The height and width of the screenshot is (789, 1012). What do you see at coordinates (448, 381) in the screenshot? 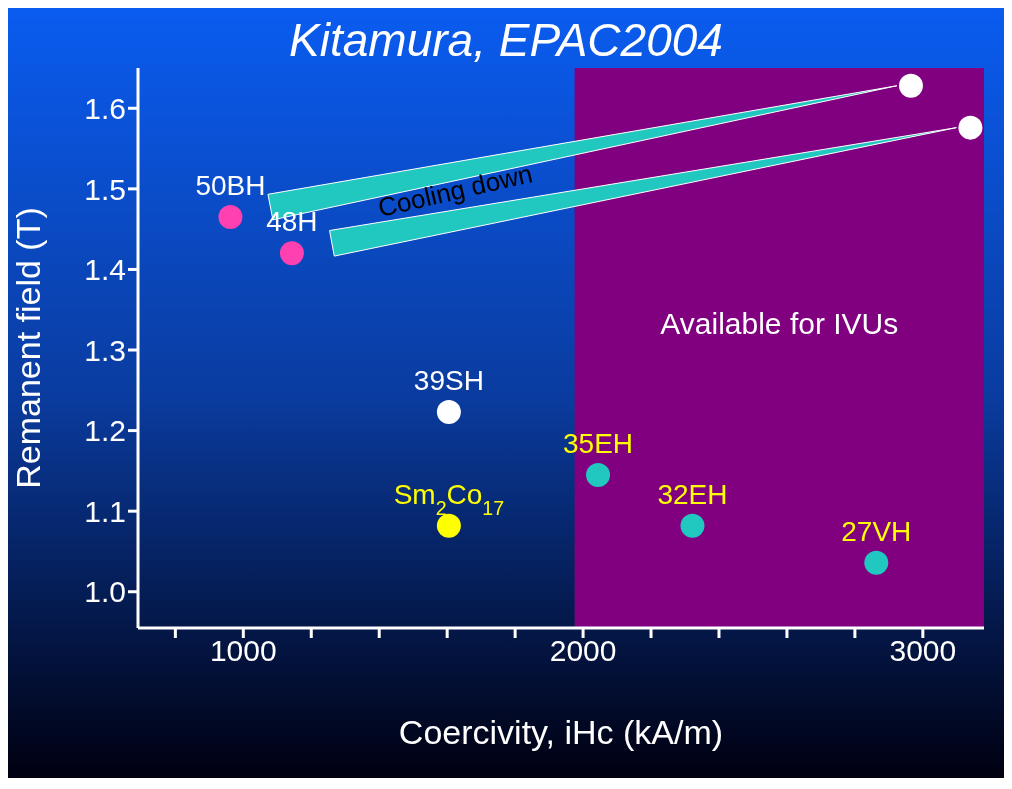
I see `annotation: 39SH` at bounding box center [448, 381].